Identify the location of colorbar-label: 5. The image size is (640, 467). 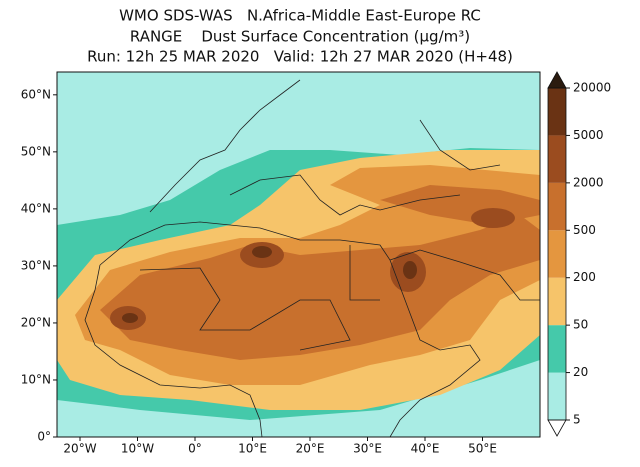
(577, 420).